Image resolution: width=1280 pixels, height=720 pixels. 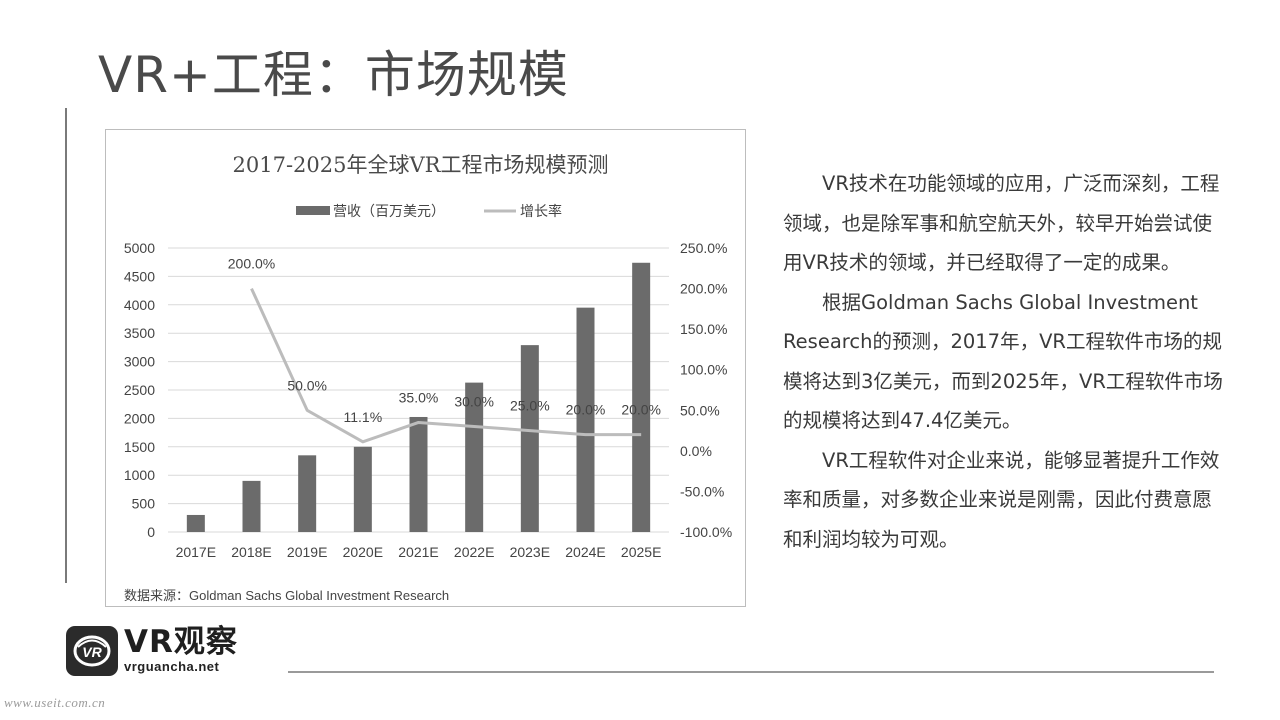 I want to click on y-tick-label: 3500, so click(x=139, y=333).